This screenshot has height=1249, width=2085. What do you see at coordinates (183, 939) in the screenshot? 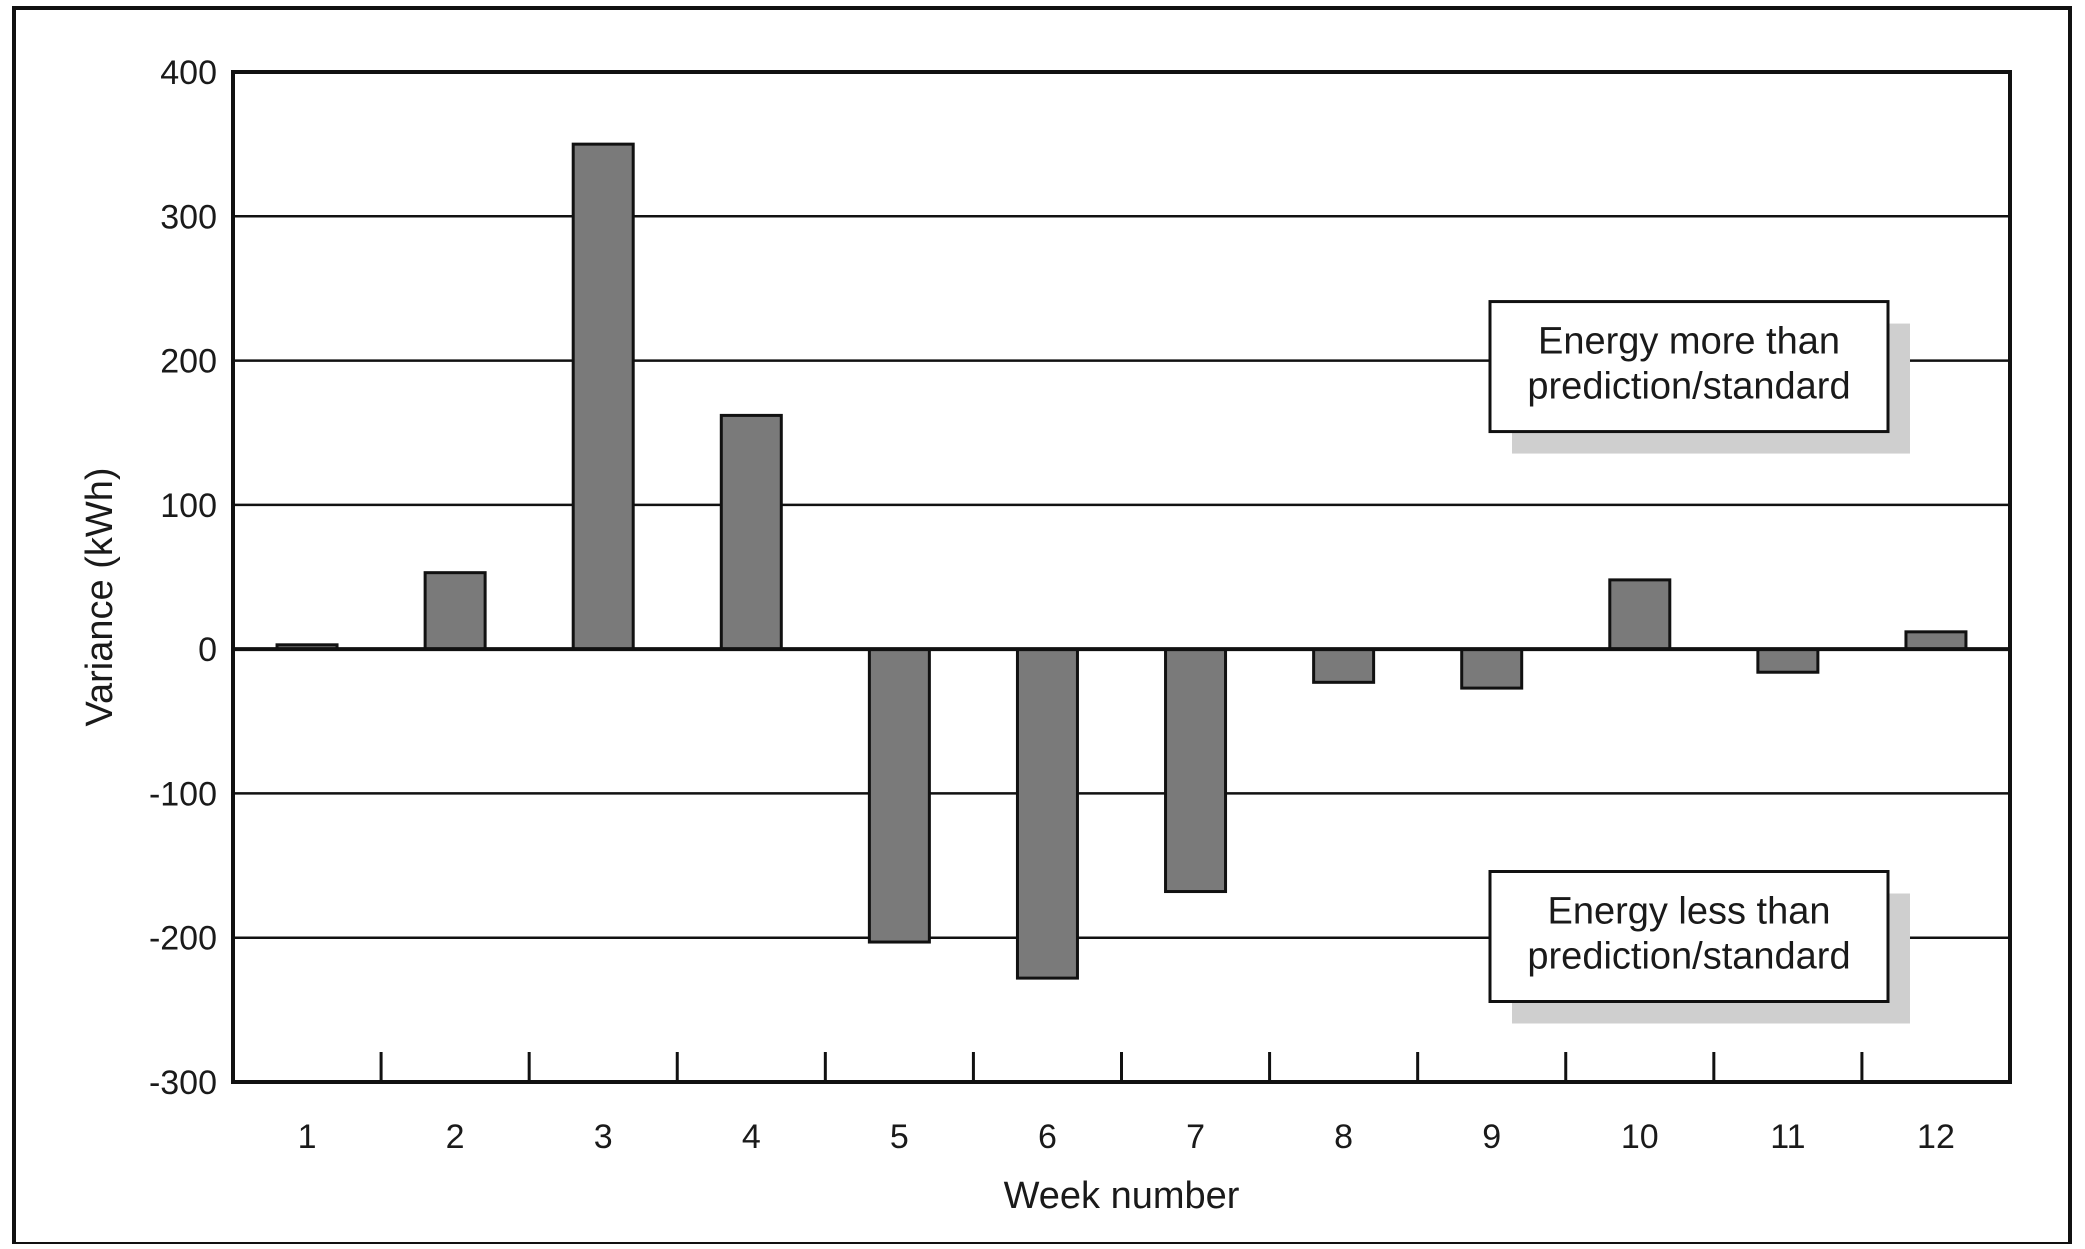
I see `y-tick-label: -200` at bounding box center [183, 939].